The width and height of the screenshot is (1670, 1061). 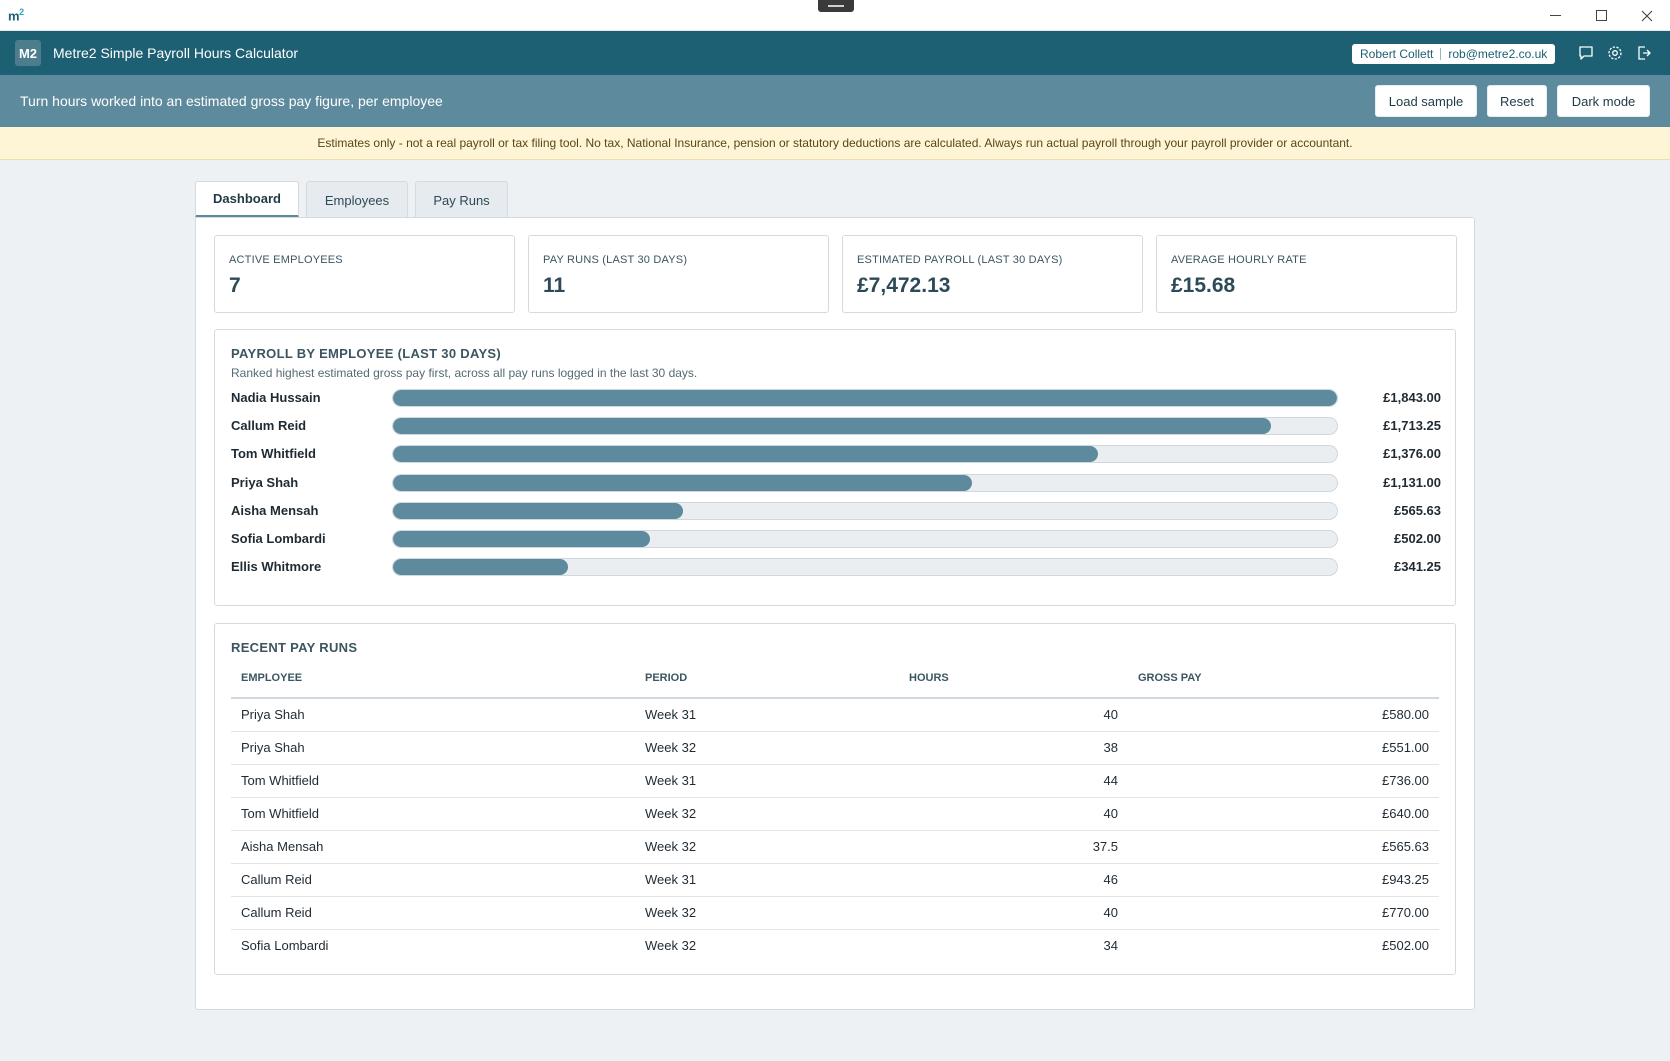 I want to click on settings-button, so click(x=1615, y=53).